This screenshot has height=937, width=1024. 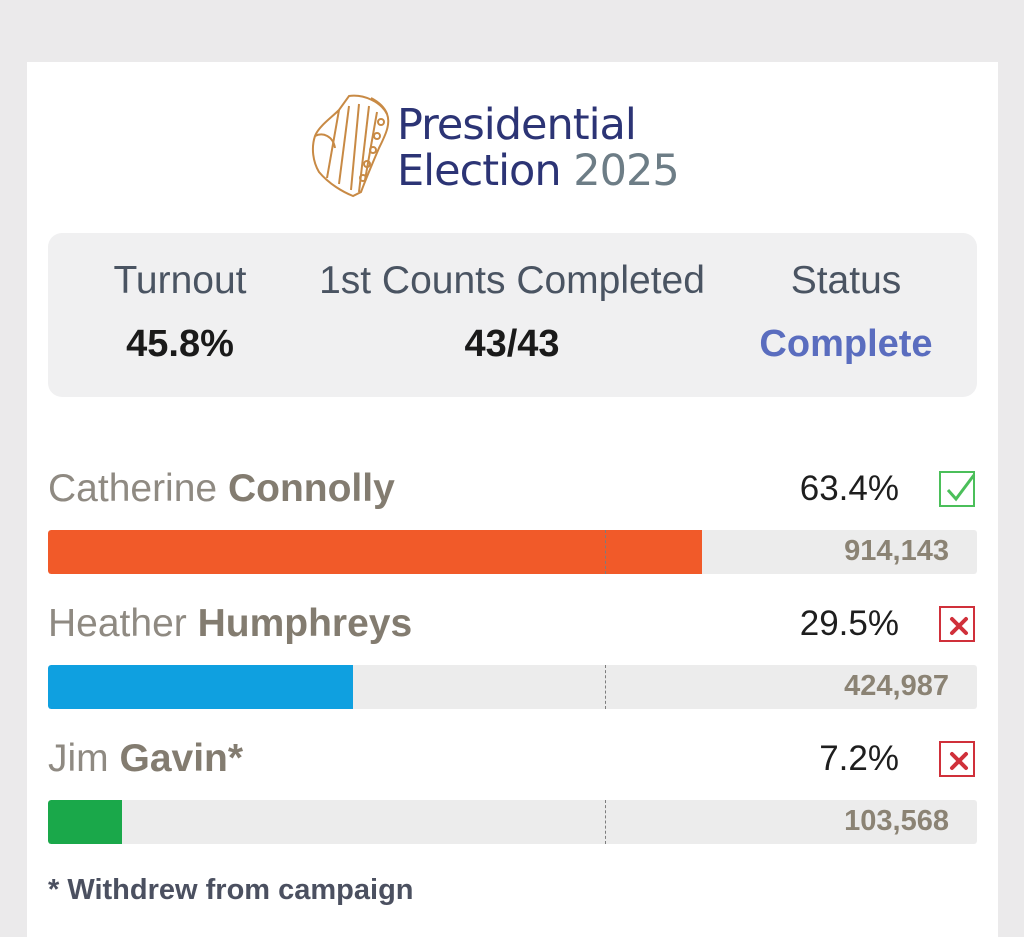 I want to click on candidate-first-name: Catherine, so click(x=133, y=488).